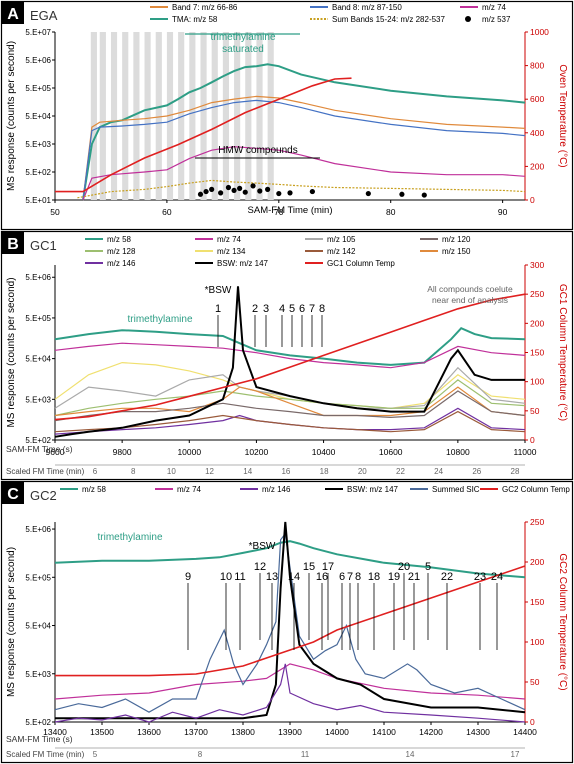 The width and height of the screenshot is (574, 764). What do you see at coordinates (431, 732) in the screenshot?
I see `x-tick-label: 14200` at bounding box center [431, 732].